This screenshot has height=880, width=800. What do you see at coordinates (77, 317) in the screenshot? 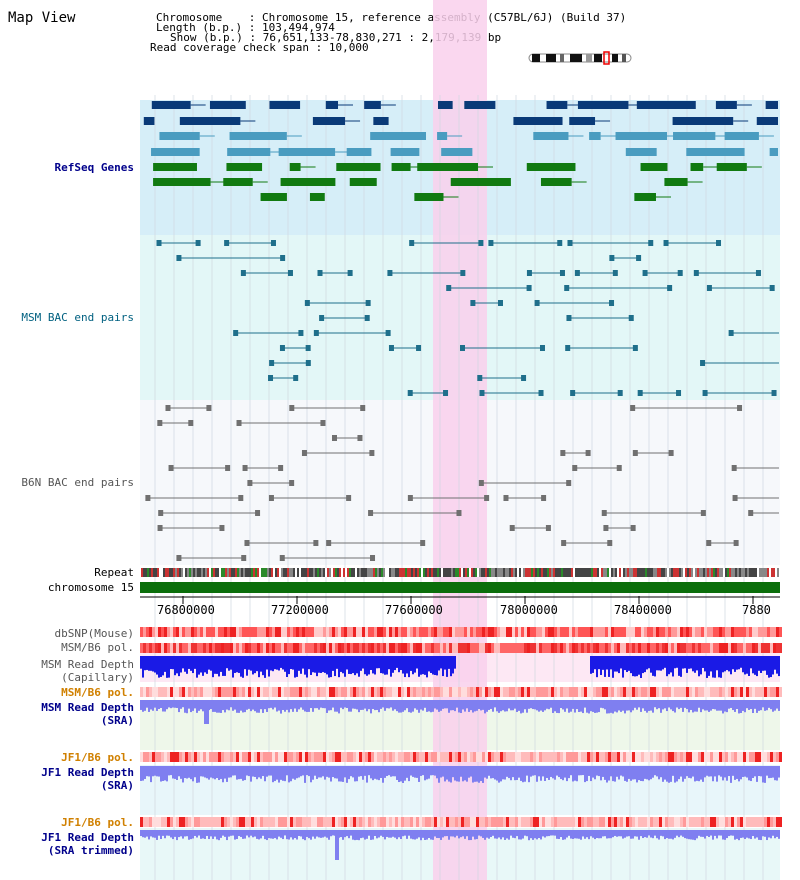
I see `track-label-msm-bac: MSM BAC end pairs` at bounding box center [77, 317].